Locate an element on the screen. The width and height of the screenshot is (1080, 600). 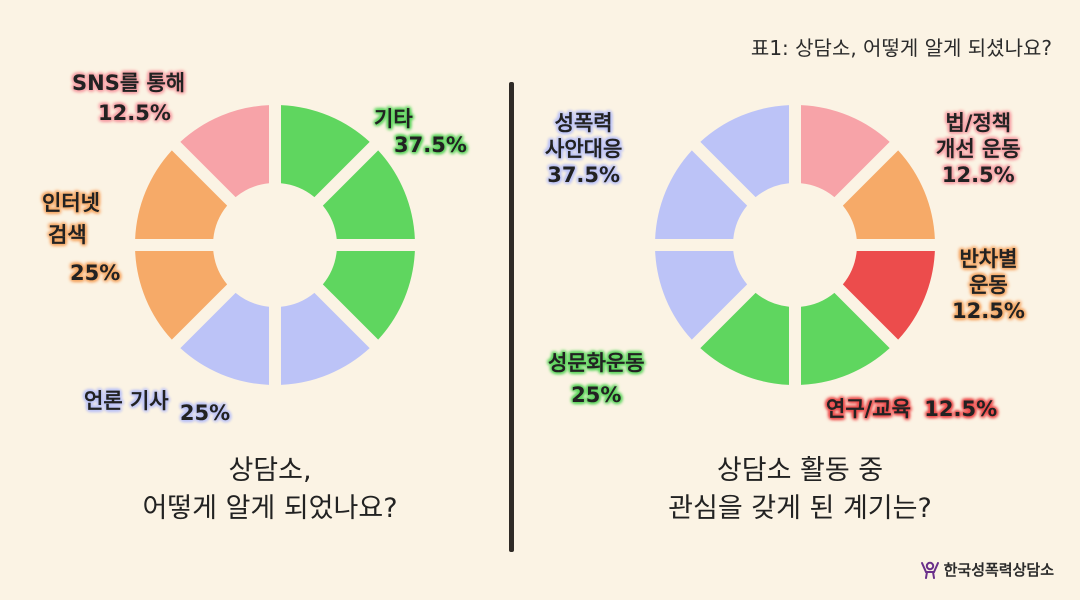
slice-label-sex-culture-name: 성문화운동 is located at coordinates (596, 363).